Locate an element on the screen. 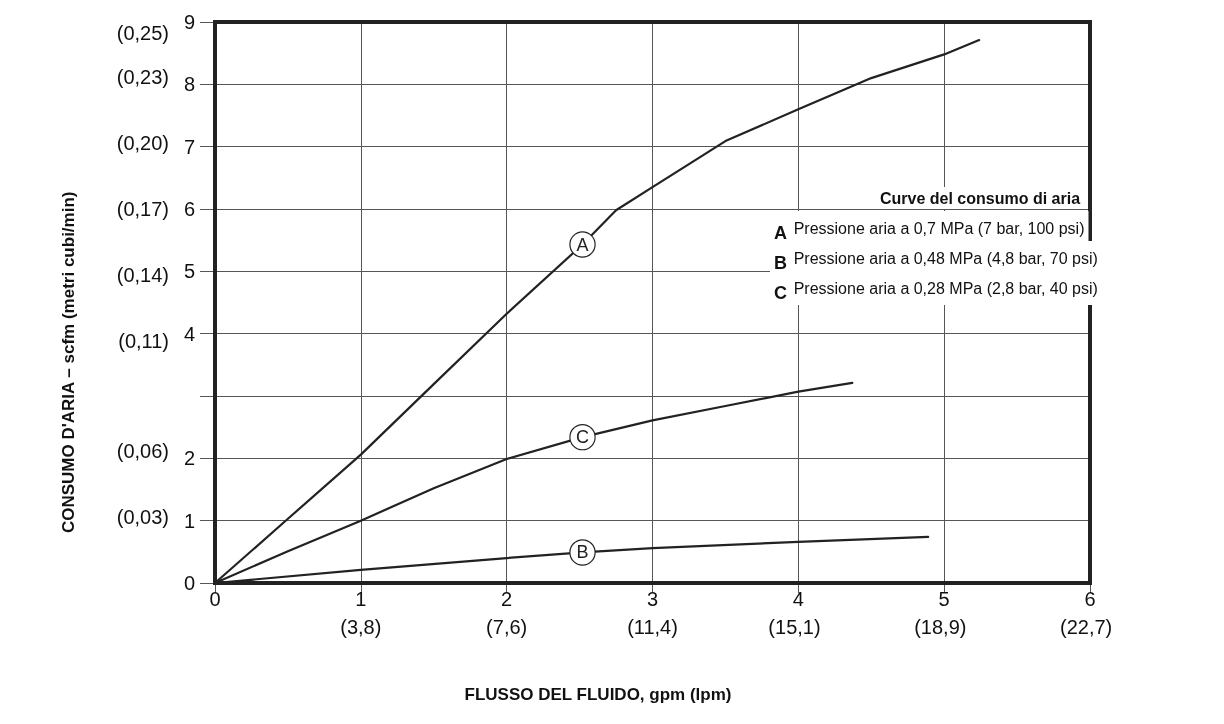  x2-tick-label: (15,1) is located at coordinates (794, 627).